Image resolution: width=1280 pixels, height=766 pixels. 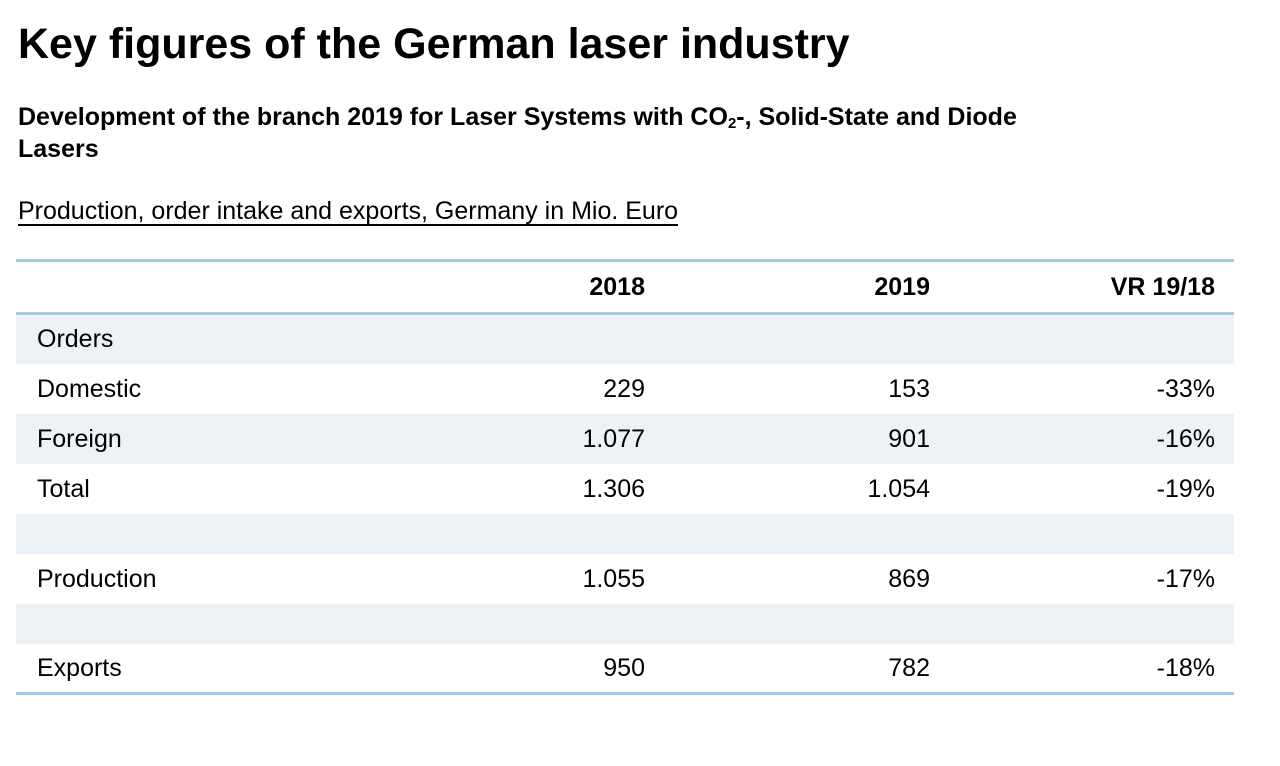 I want to click on row-orders: Orders, so click(x=625, y=338).